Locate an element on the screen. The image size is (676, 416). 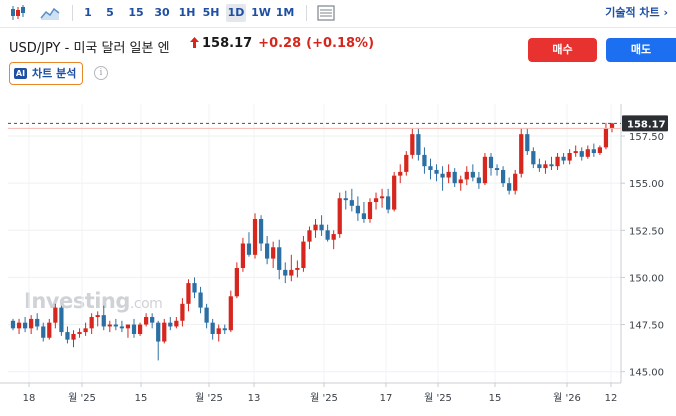
area-chart-icon is located at coordinates (50, 13).